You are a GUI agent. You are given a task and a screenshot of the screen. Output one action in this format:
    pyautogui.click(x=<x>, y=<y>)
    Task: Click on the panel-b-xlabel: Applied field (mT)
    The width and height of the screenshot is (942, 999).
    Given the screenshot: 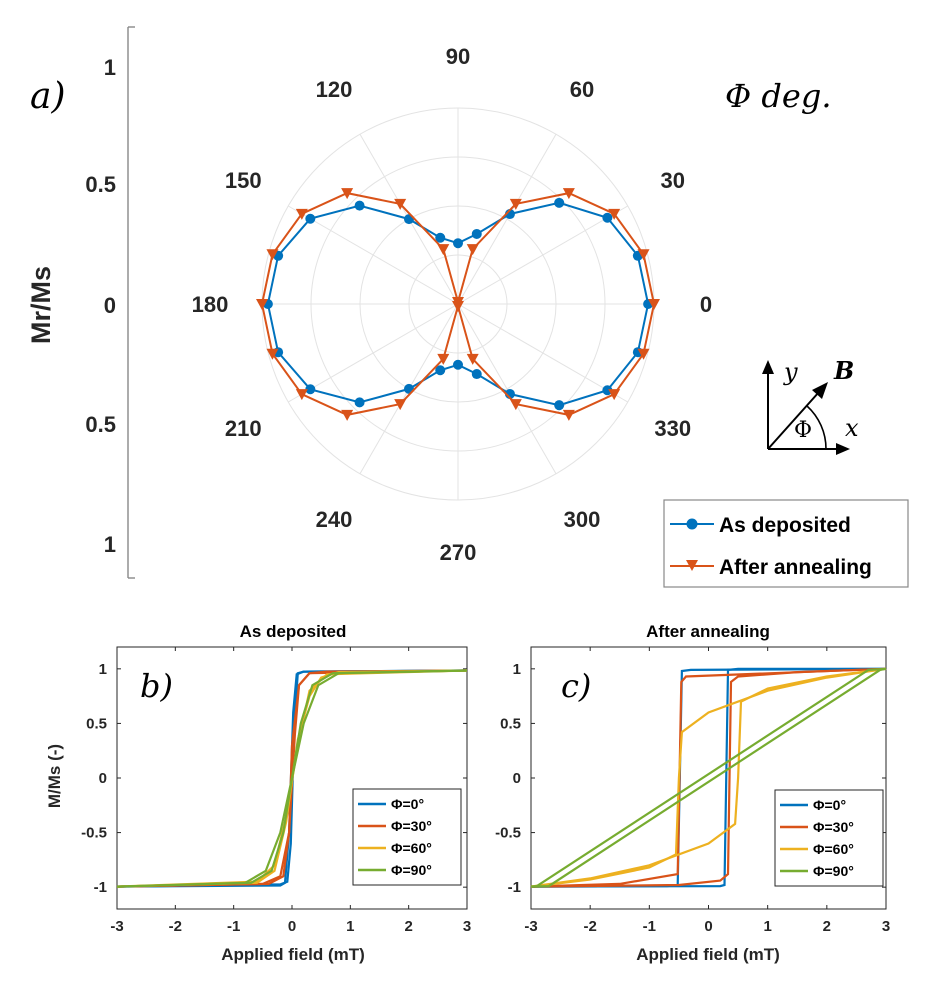 What is the action you would take?
    pyautogui.click(x=293, y=954)
    